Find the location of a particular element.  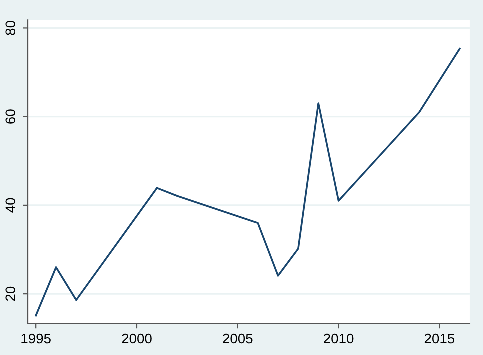

x-tick-label: 2015 is located at coordinates (439, 339).